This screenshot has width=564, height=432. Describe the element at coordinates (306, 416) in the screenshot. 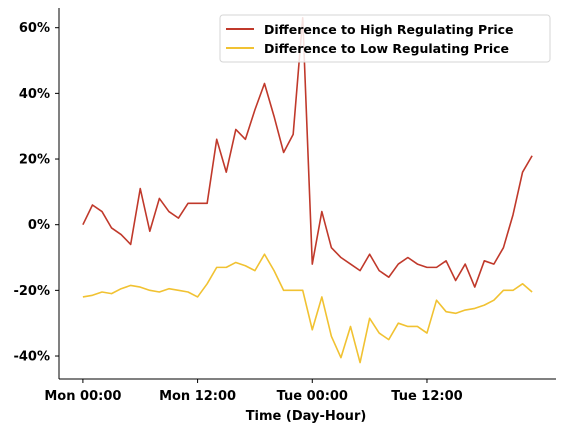

I see `x-axis-title: Time (Day-Hour)` at that location.